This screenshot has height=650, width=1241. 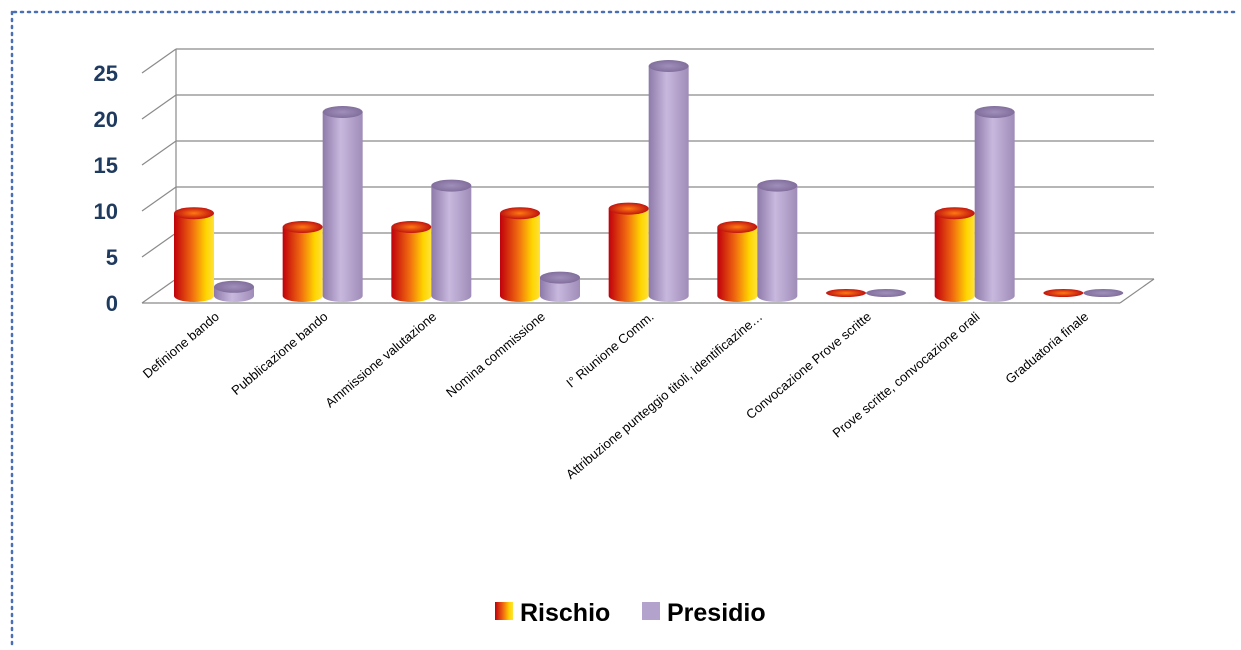 What do you see at coordinates (716, 613) in the screenshot?
I see `legend-label-presidio: Presidio` at bounding box center [716, 613].